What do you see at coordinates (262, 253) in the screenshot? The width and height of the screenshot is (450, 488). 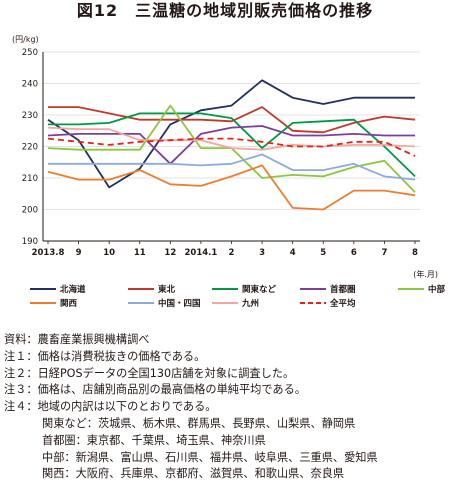 I see `x-tick-label: 3` at bounding box center [262, 253].